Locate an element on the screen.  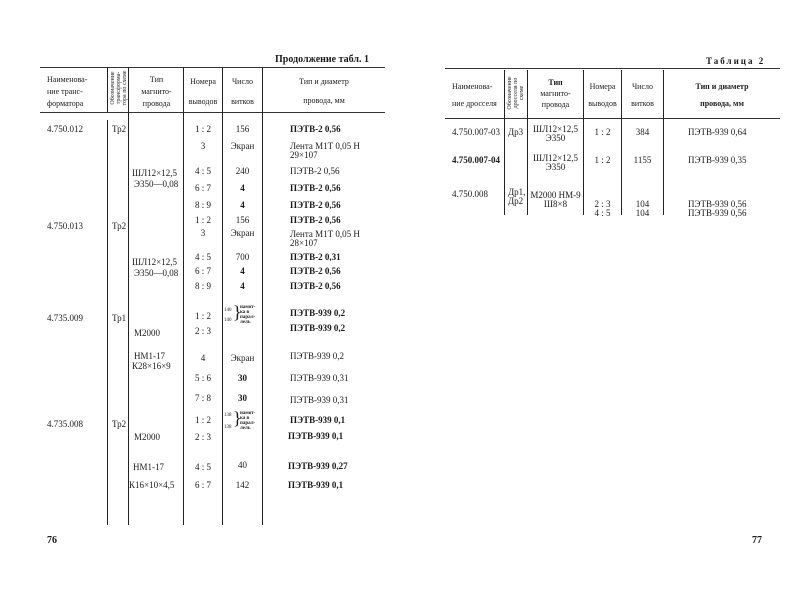
wire-type: ПЭТВ-939 0,64 is located at coordinates (717, 132).